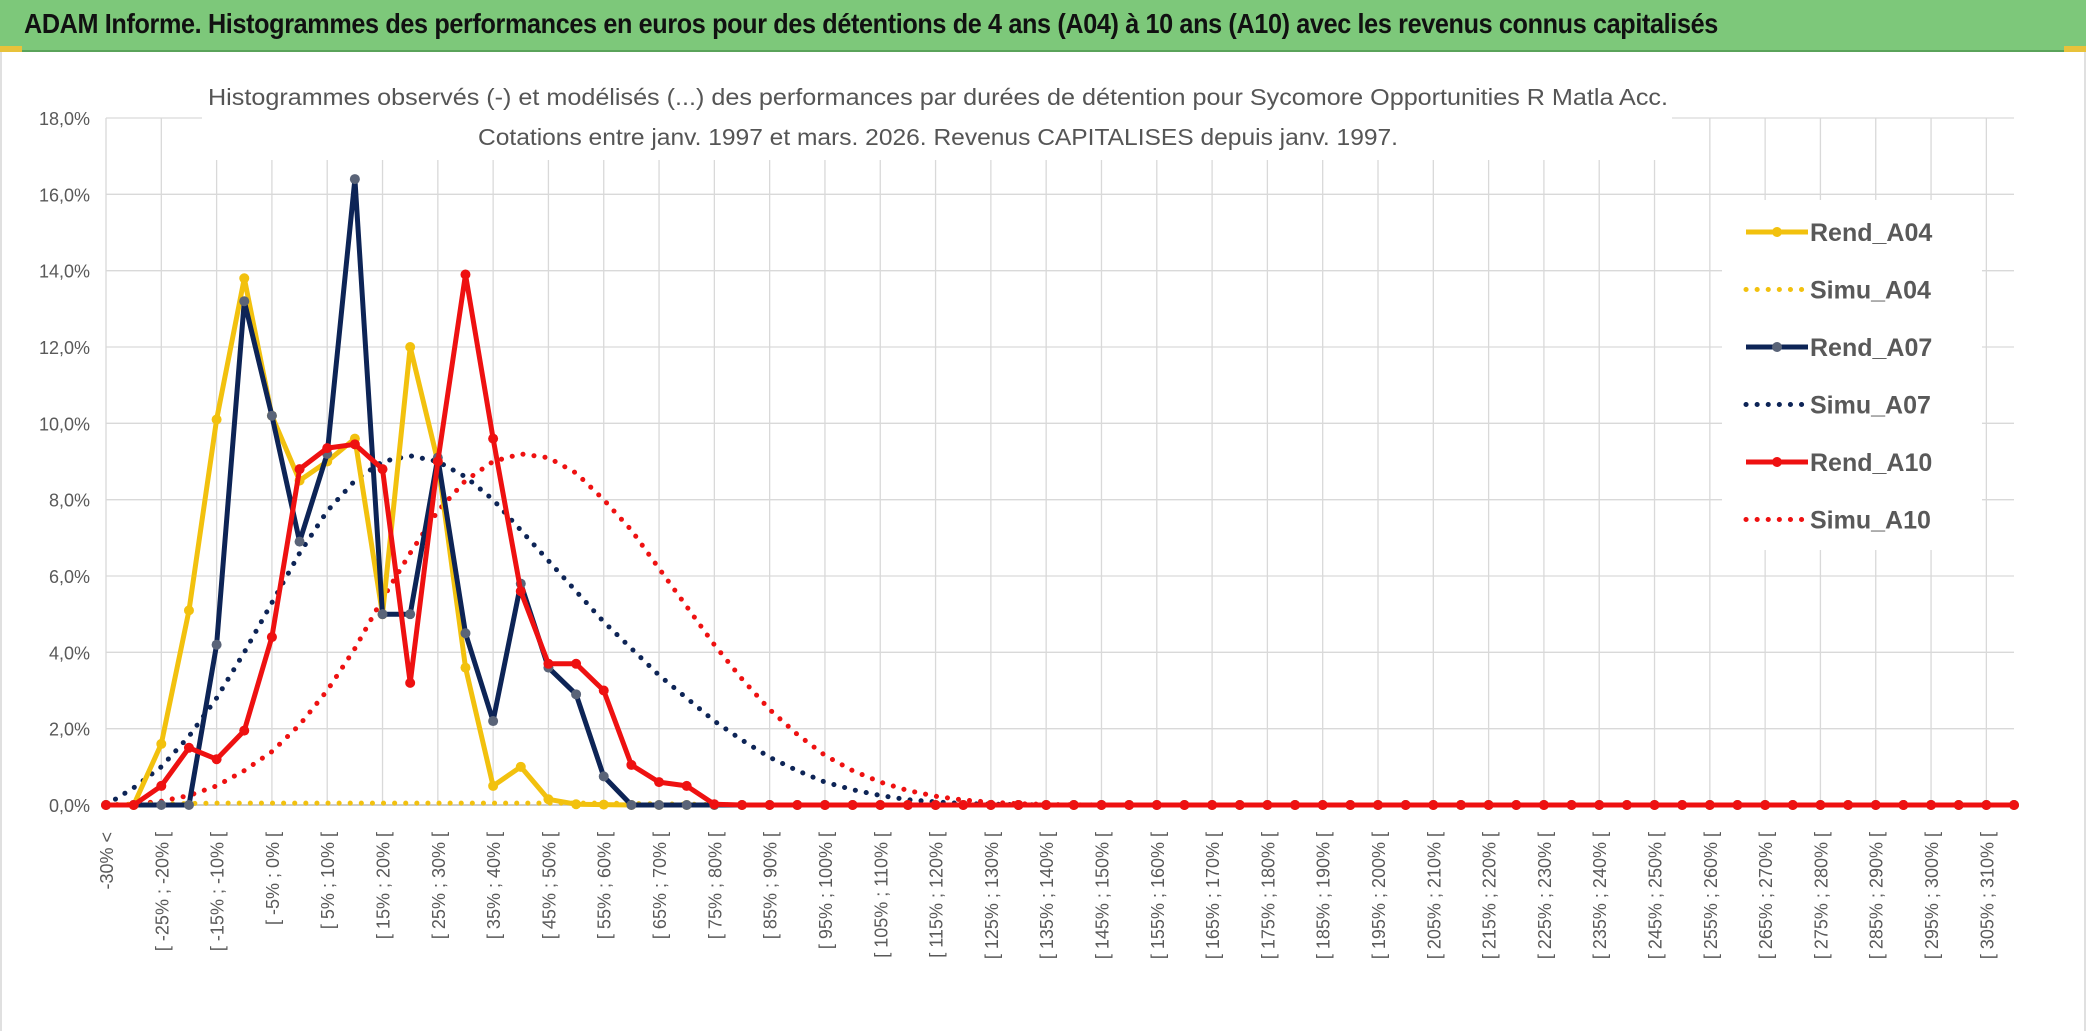 The image size is (2086, 1036). What do you see at coordinates (1711, 895) in the screenshot?
I see `x-tick-label: [ 255% ; 260% [` at bounding box center [1711, 895].